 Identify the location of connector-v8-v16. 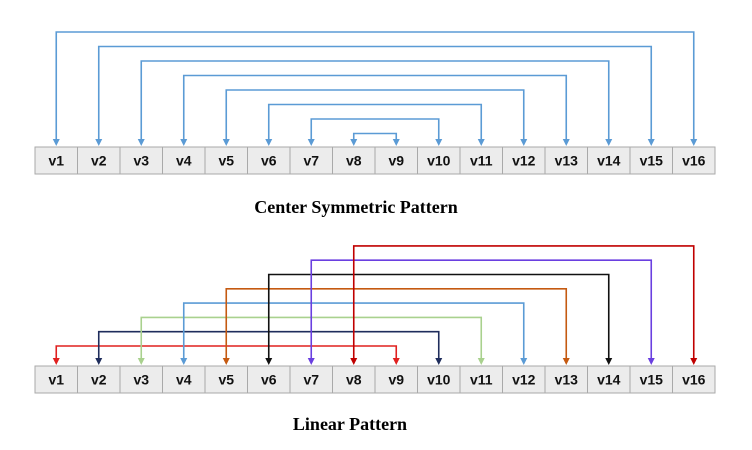
(524, 305).